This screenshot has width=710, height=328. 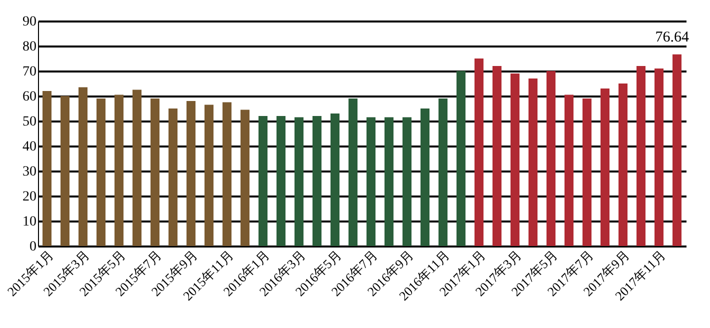 I want to click on y-tick-label: 30, so click(x=29, y=172).